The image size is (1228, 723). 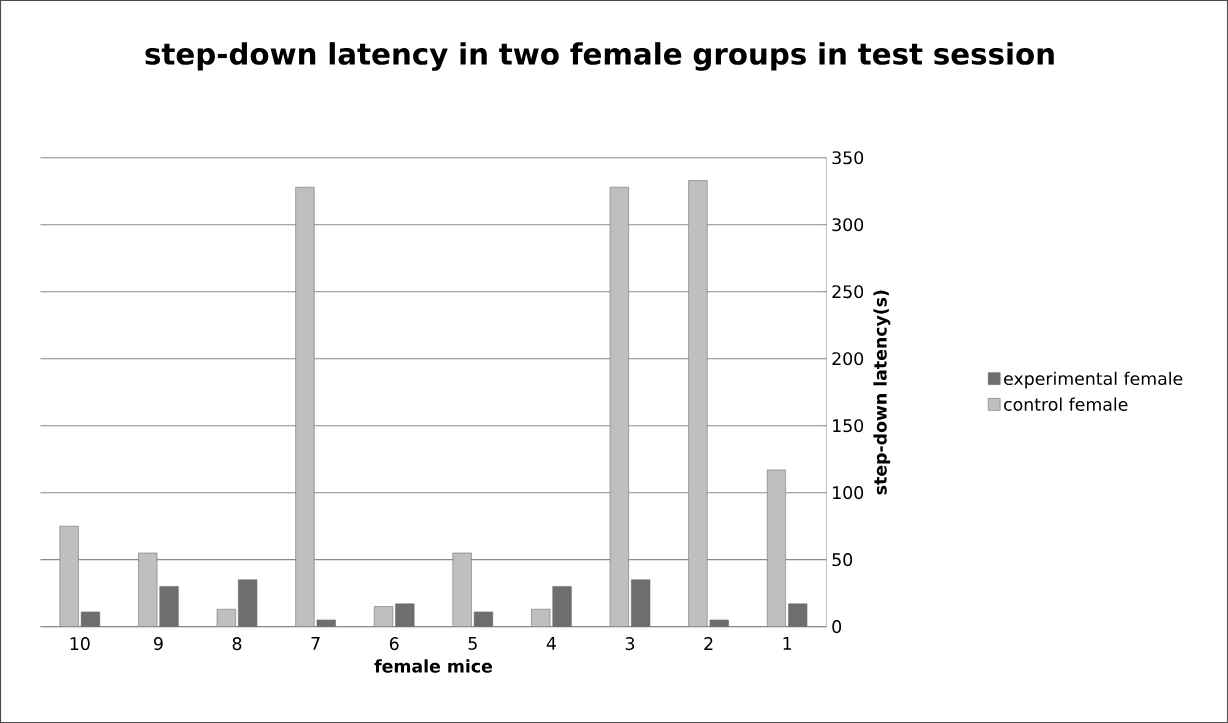 I want to click on legend-label: control female, so click(x=1066, y=404).